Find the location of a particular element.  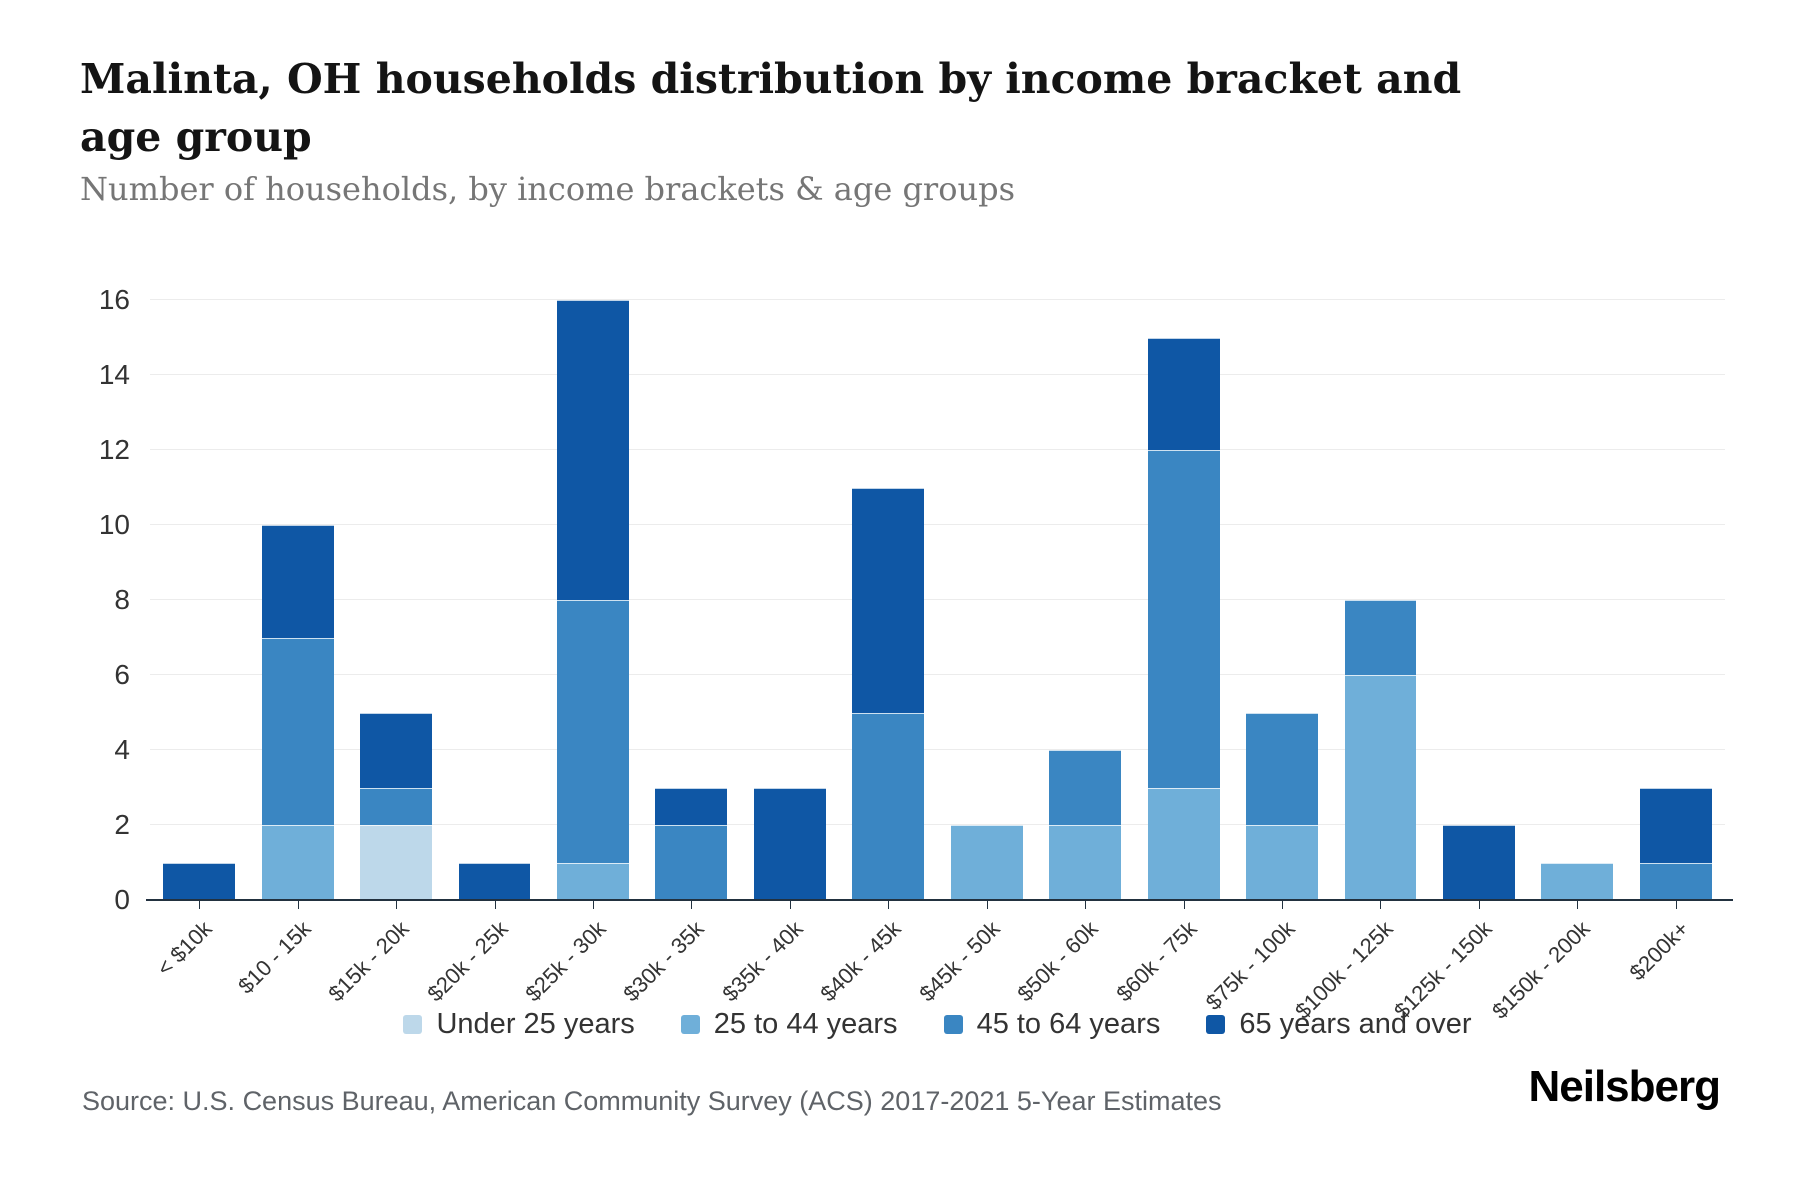

y-axis-tick-label-12: 12 is located at coordinates (114, 449).